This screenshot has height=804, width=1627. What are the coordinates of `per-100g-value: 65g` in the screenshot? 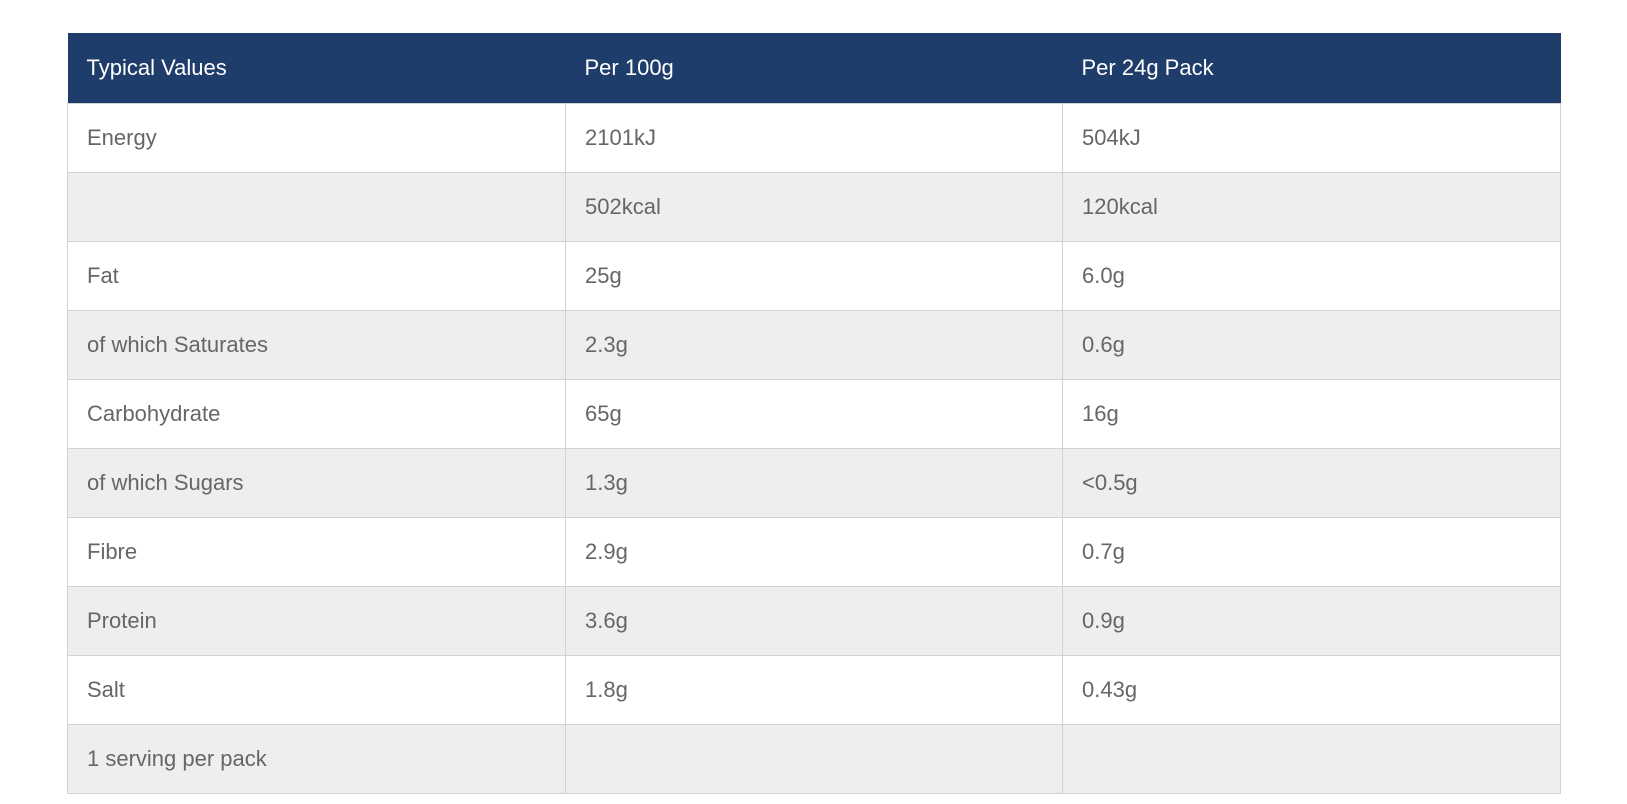 It's located at (814, 413).